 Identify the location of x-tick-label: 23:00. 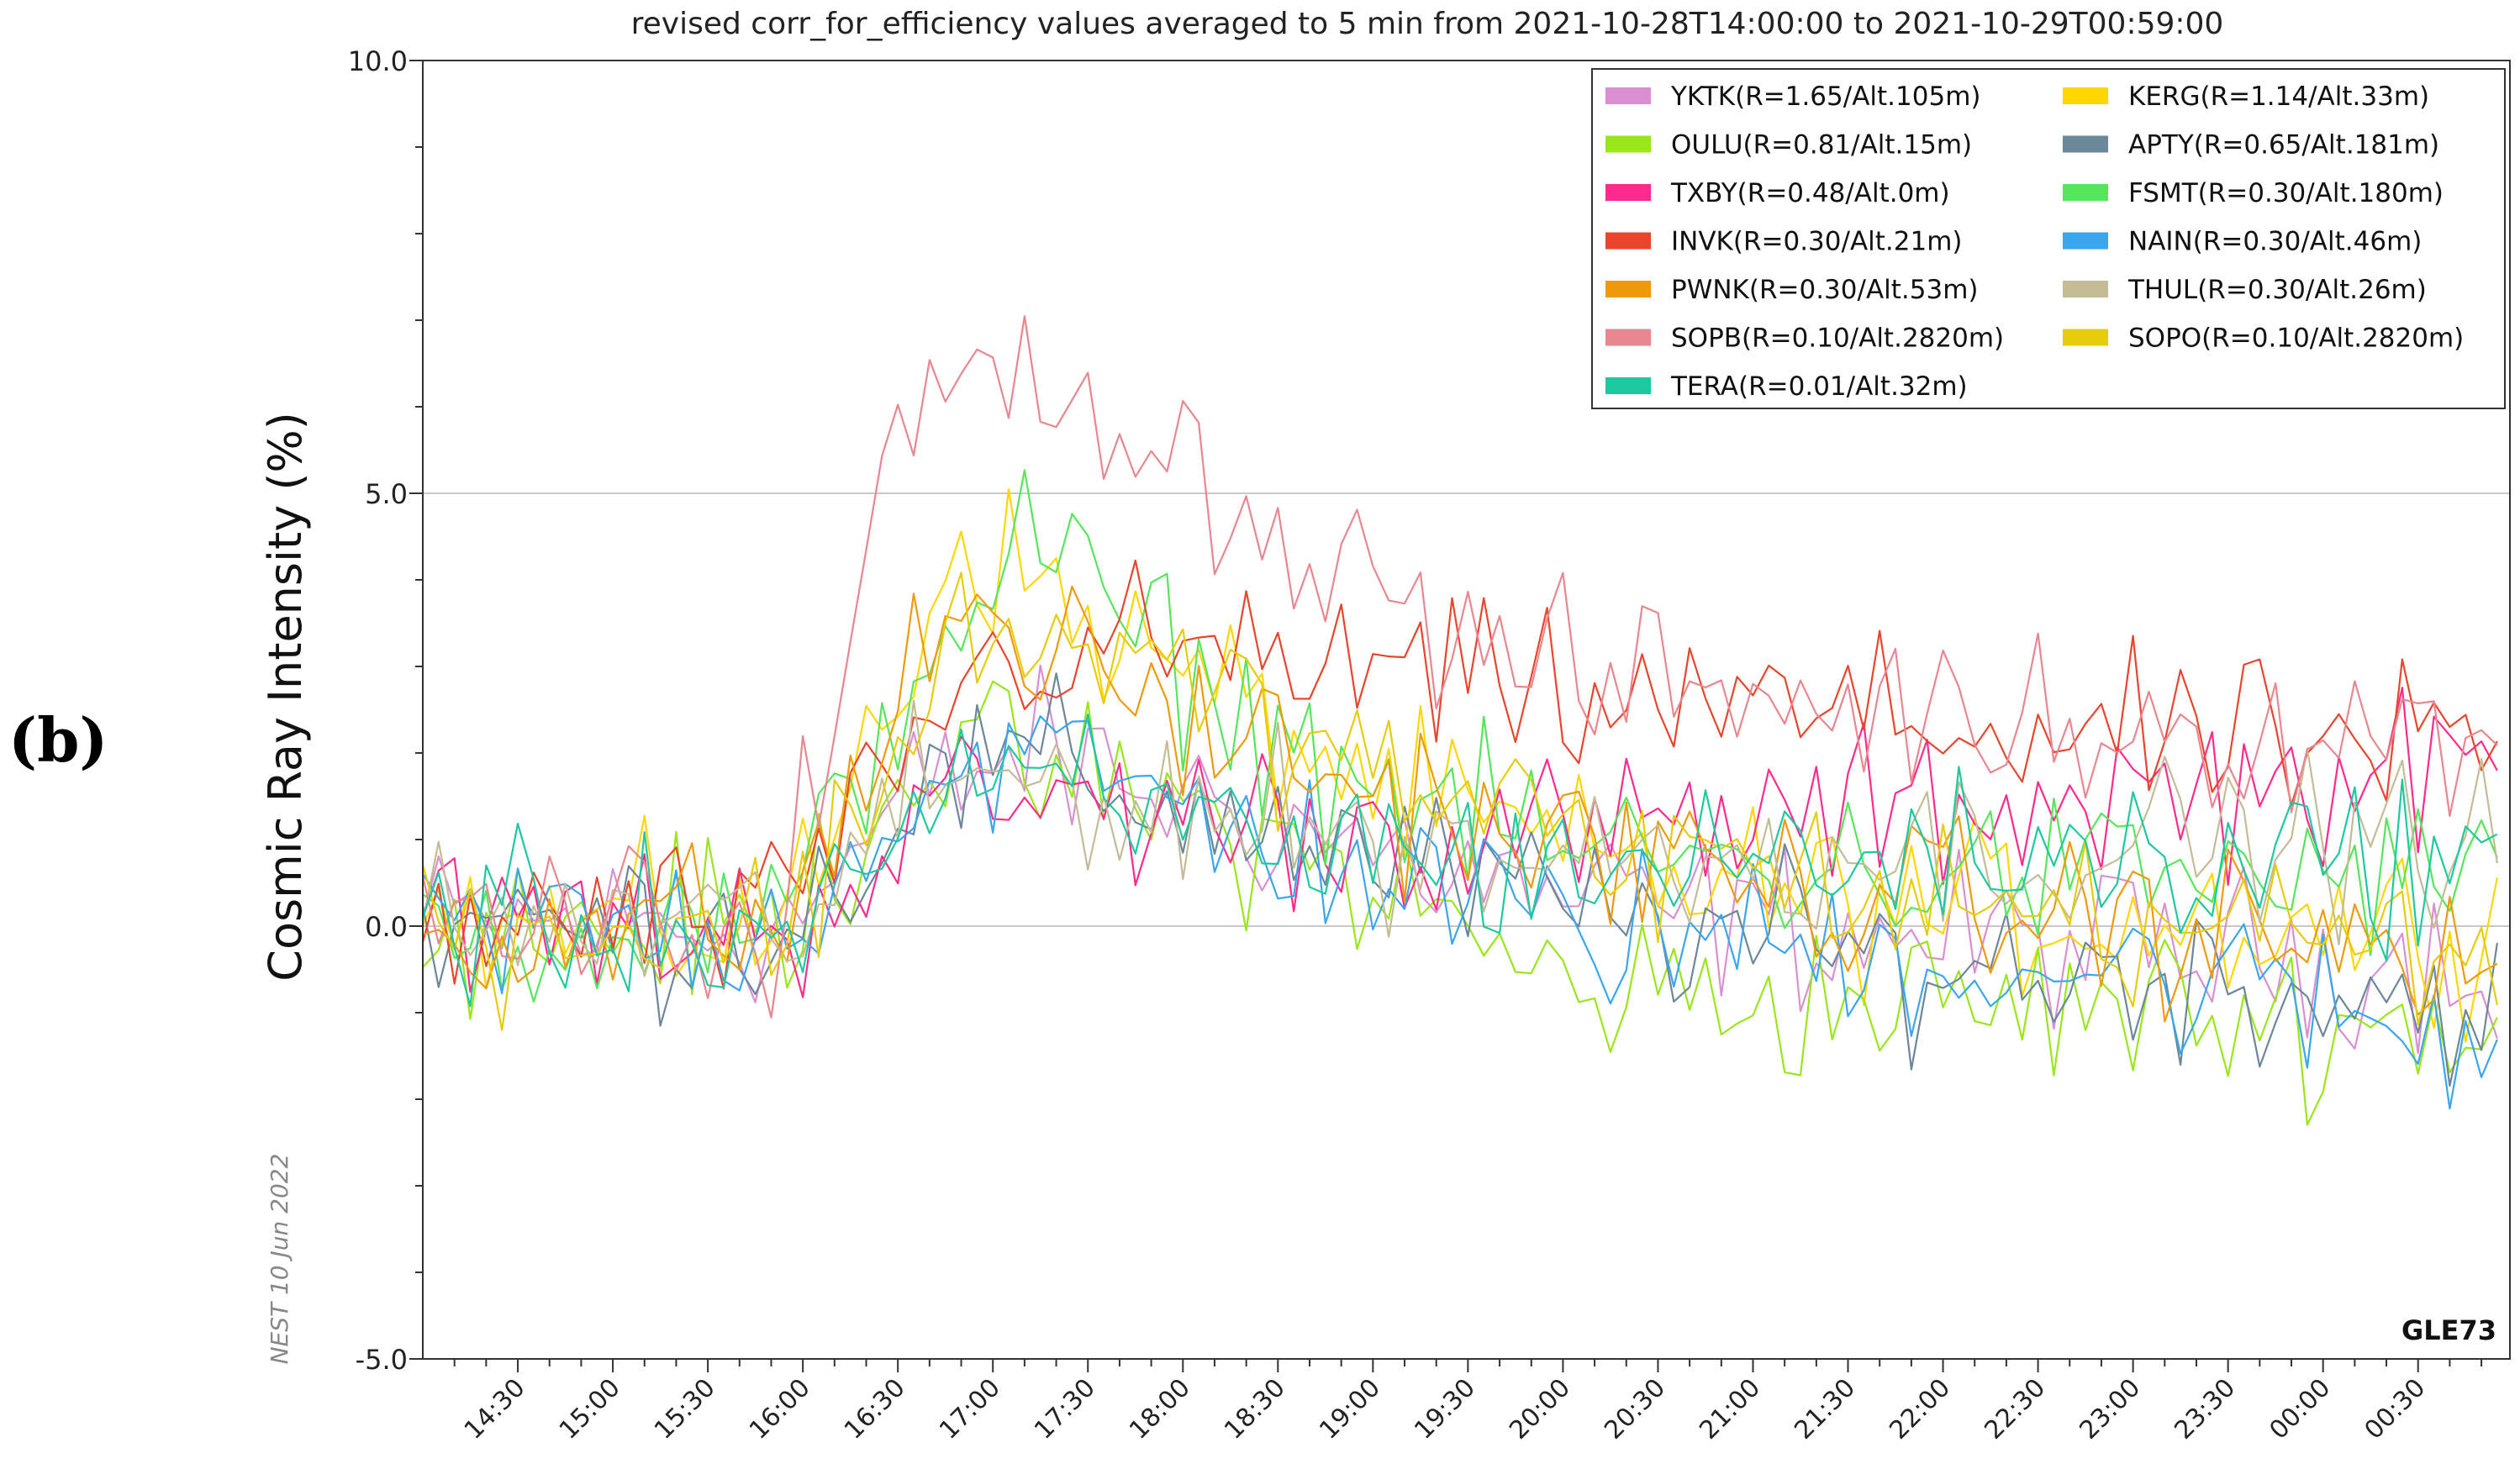
(2110, 1409).